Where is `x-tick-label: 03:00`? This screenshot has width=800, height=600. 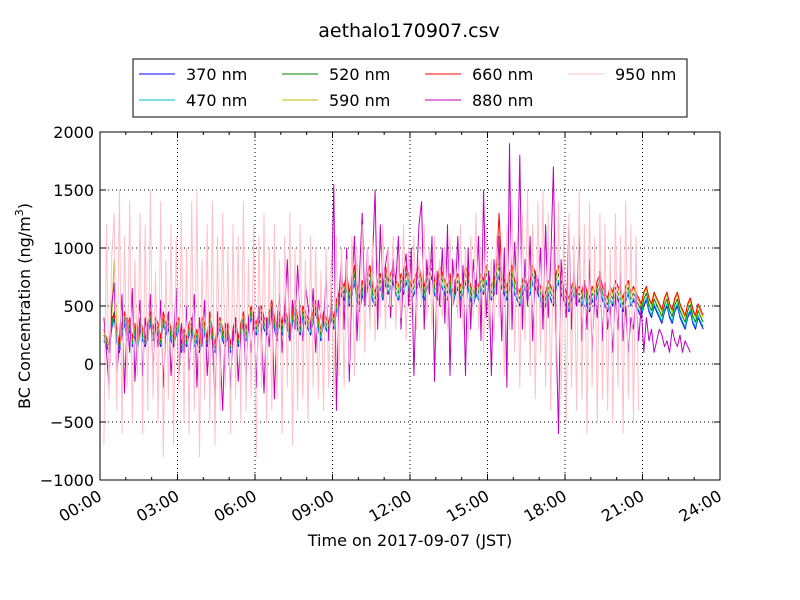
x-tick-label: 03:00 is located at coordinates (157, 506).